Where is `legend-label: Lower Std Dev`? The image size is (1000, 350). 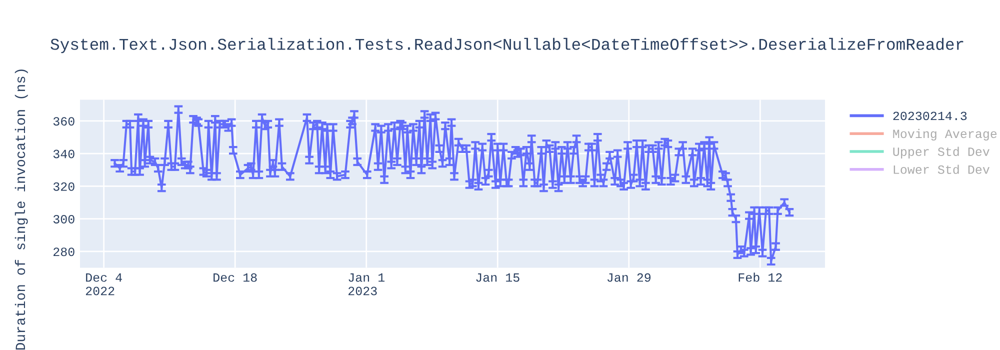
legend-label: Lower Std Dev is located at coordinates (942, 169).